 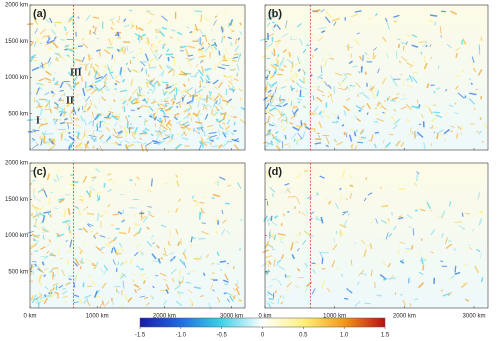 I want to click on panel-label: (c), so click(x=40, y=172).